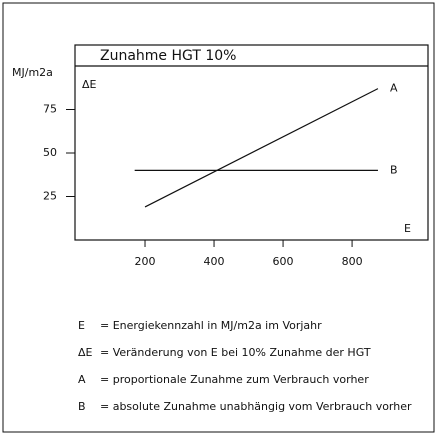 The height and width of the screenshot is (436, 438). What do you see at coordinates (407, 228) in the screenshot?
I see `x-axis-label: E` at bounding box center [407, 228].